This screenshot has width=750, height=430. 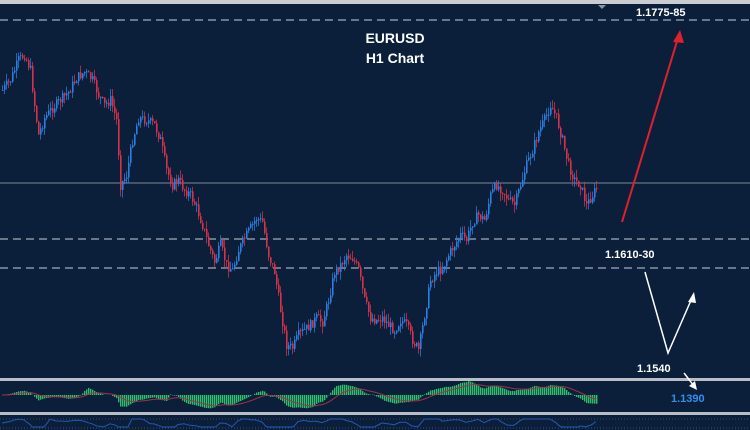 I want to click on symbol-label: EURUSD, so click(x=395, y=38).